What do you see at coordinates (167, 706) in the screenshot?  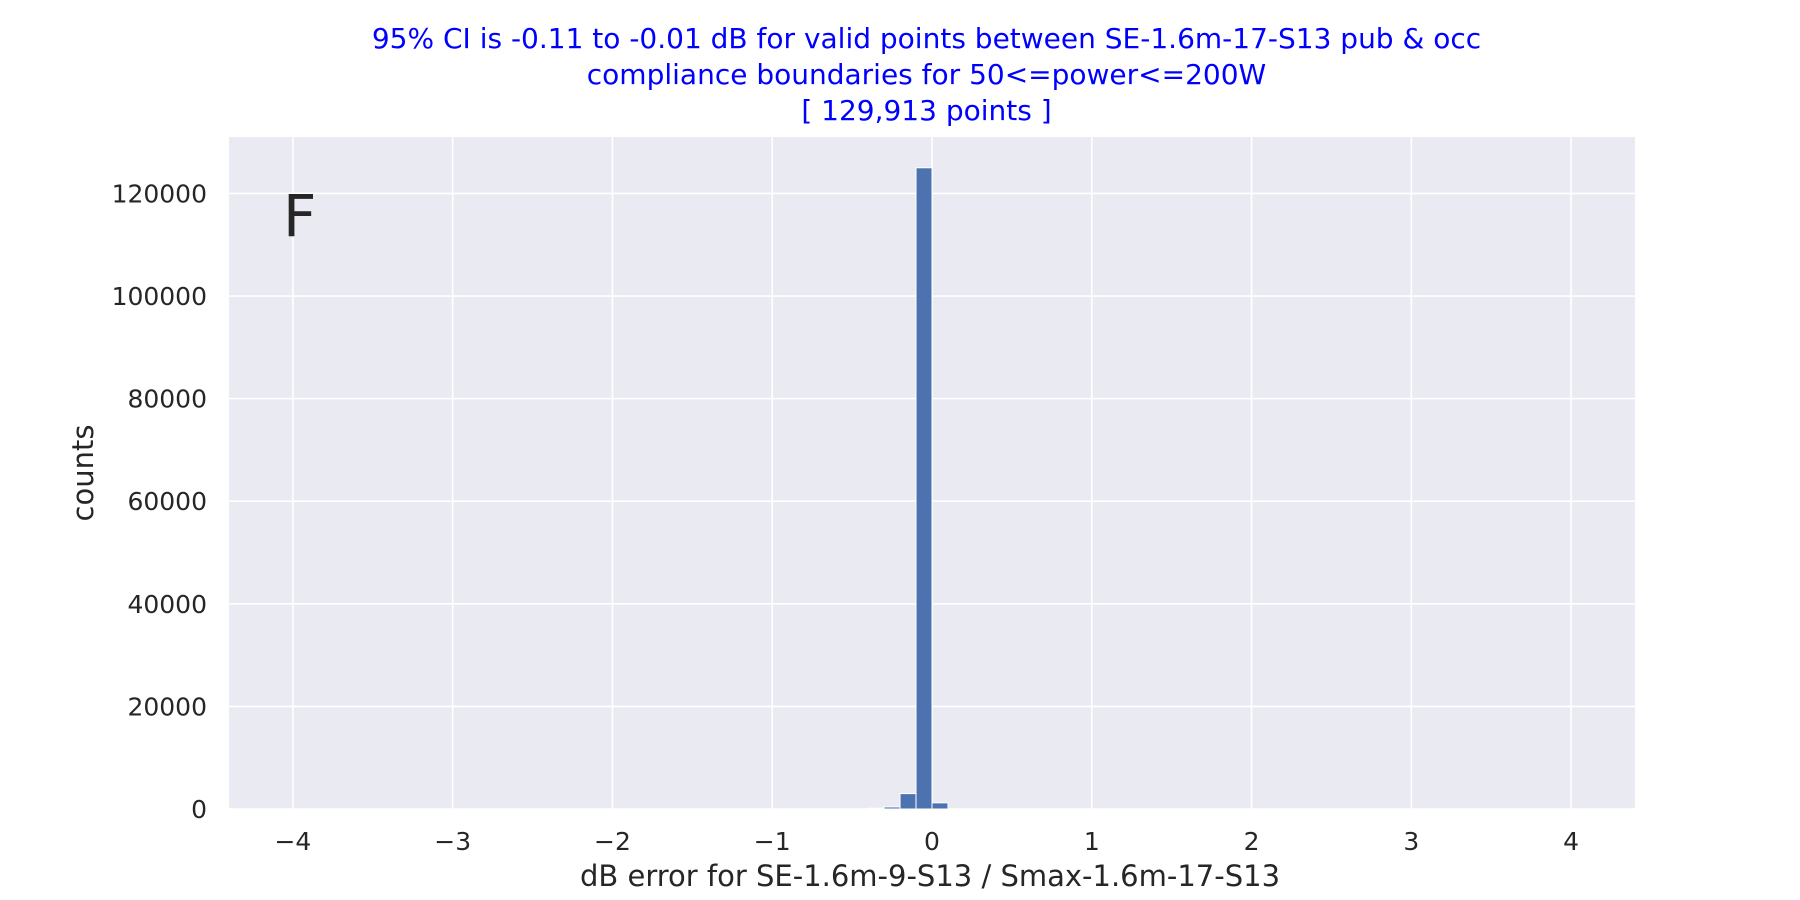 I see `y-tick-label: 20000` at bounding box center [167, 706].